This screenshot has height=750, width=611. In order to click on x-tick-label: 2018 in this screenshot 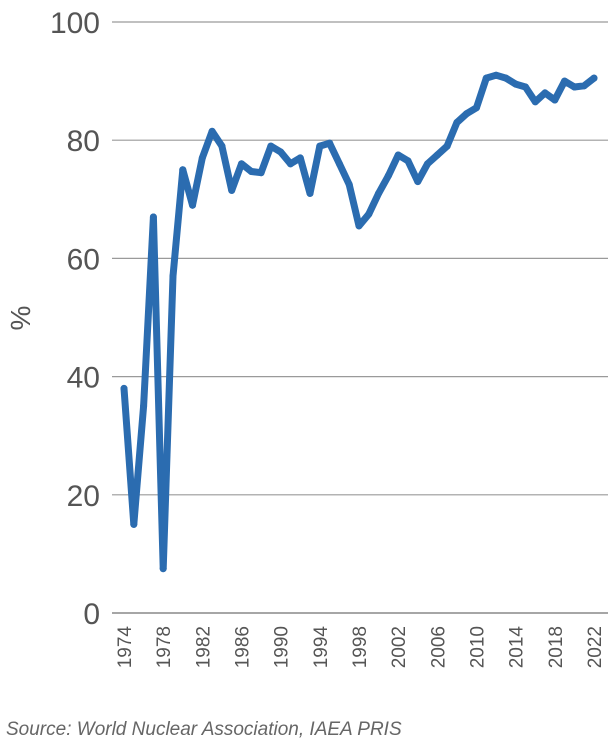, I will do `click(556, 647)`.